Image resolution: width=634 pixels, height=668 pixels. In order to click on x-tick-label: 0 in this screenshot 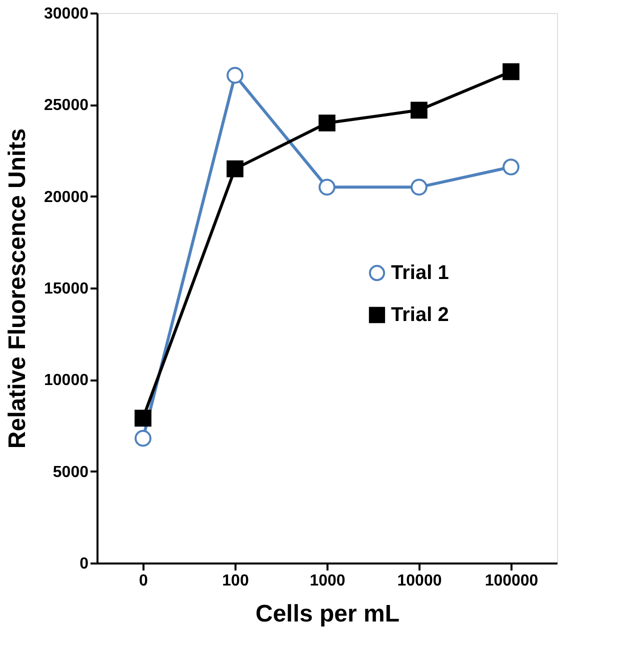, I will do `click(143, 581)`.